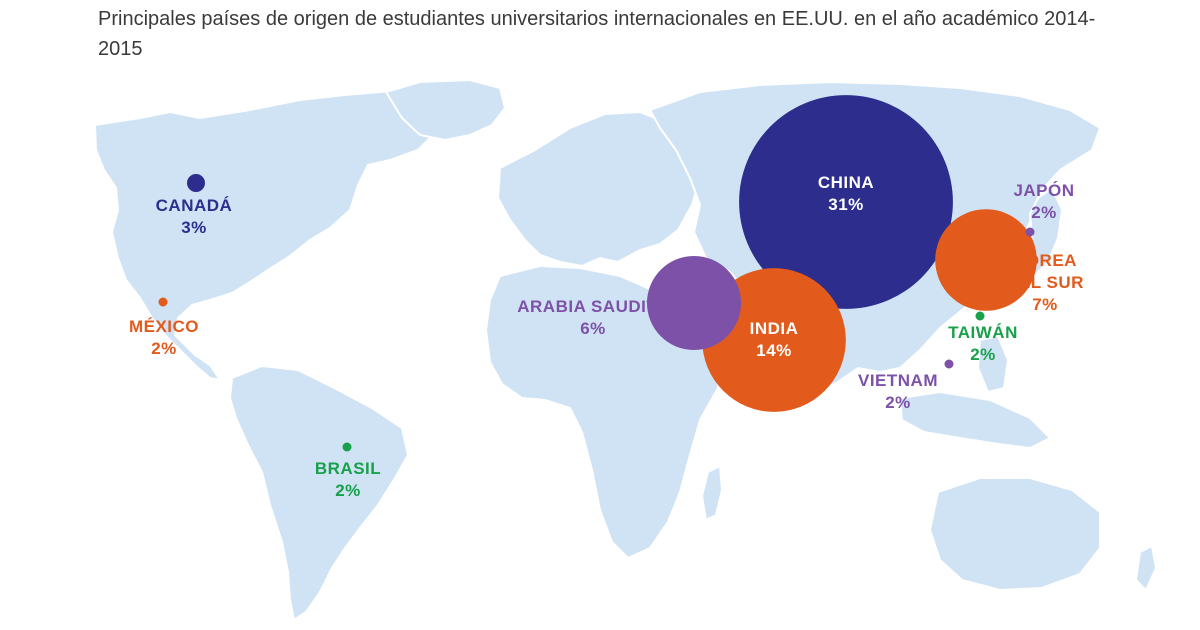  I want to click on label-arabia-percent: 6%, so click(593, 328).